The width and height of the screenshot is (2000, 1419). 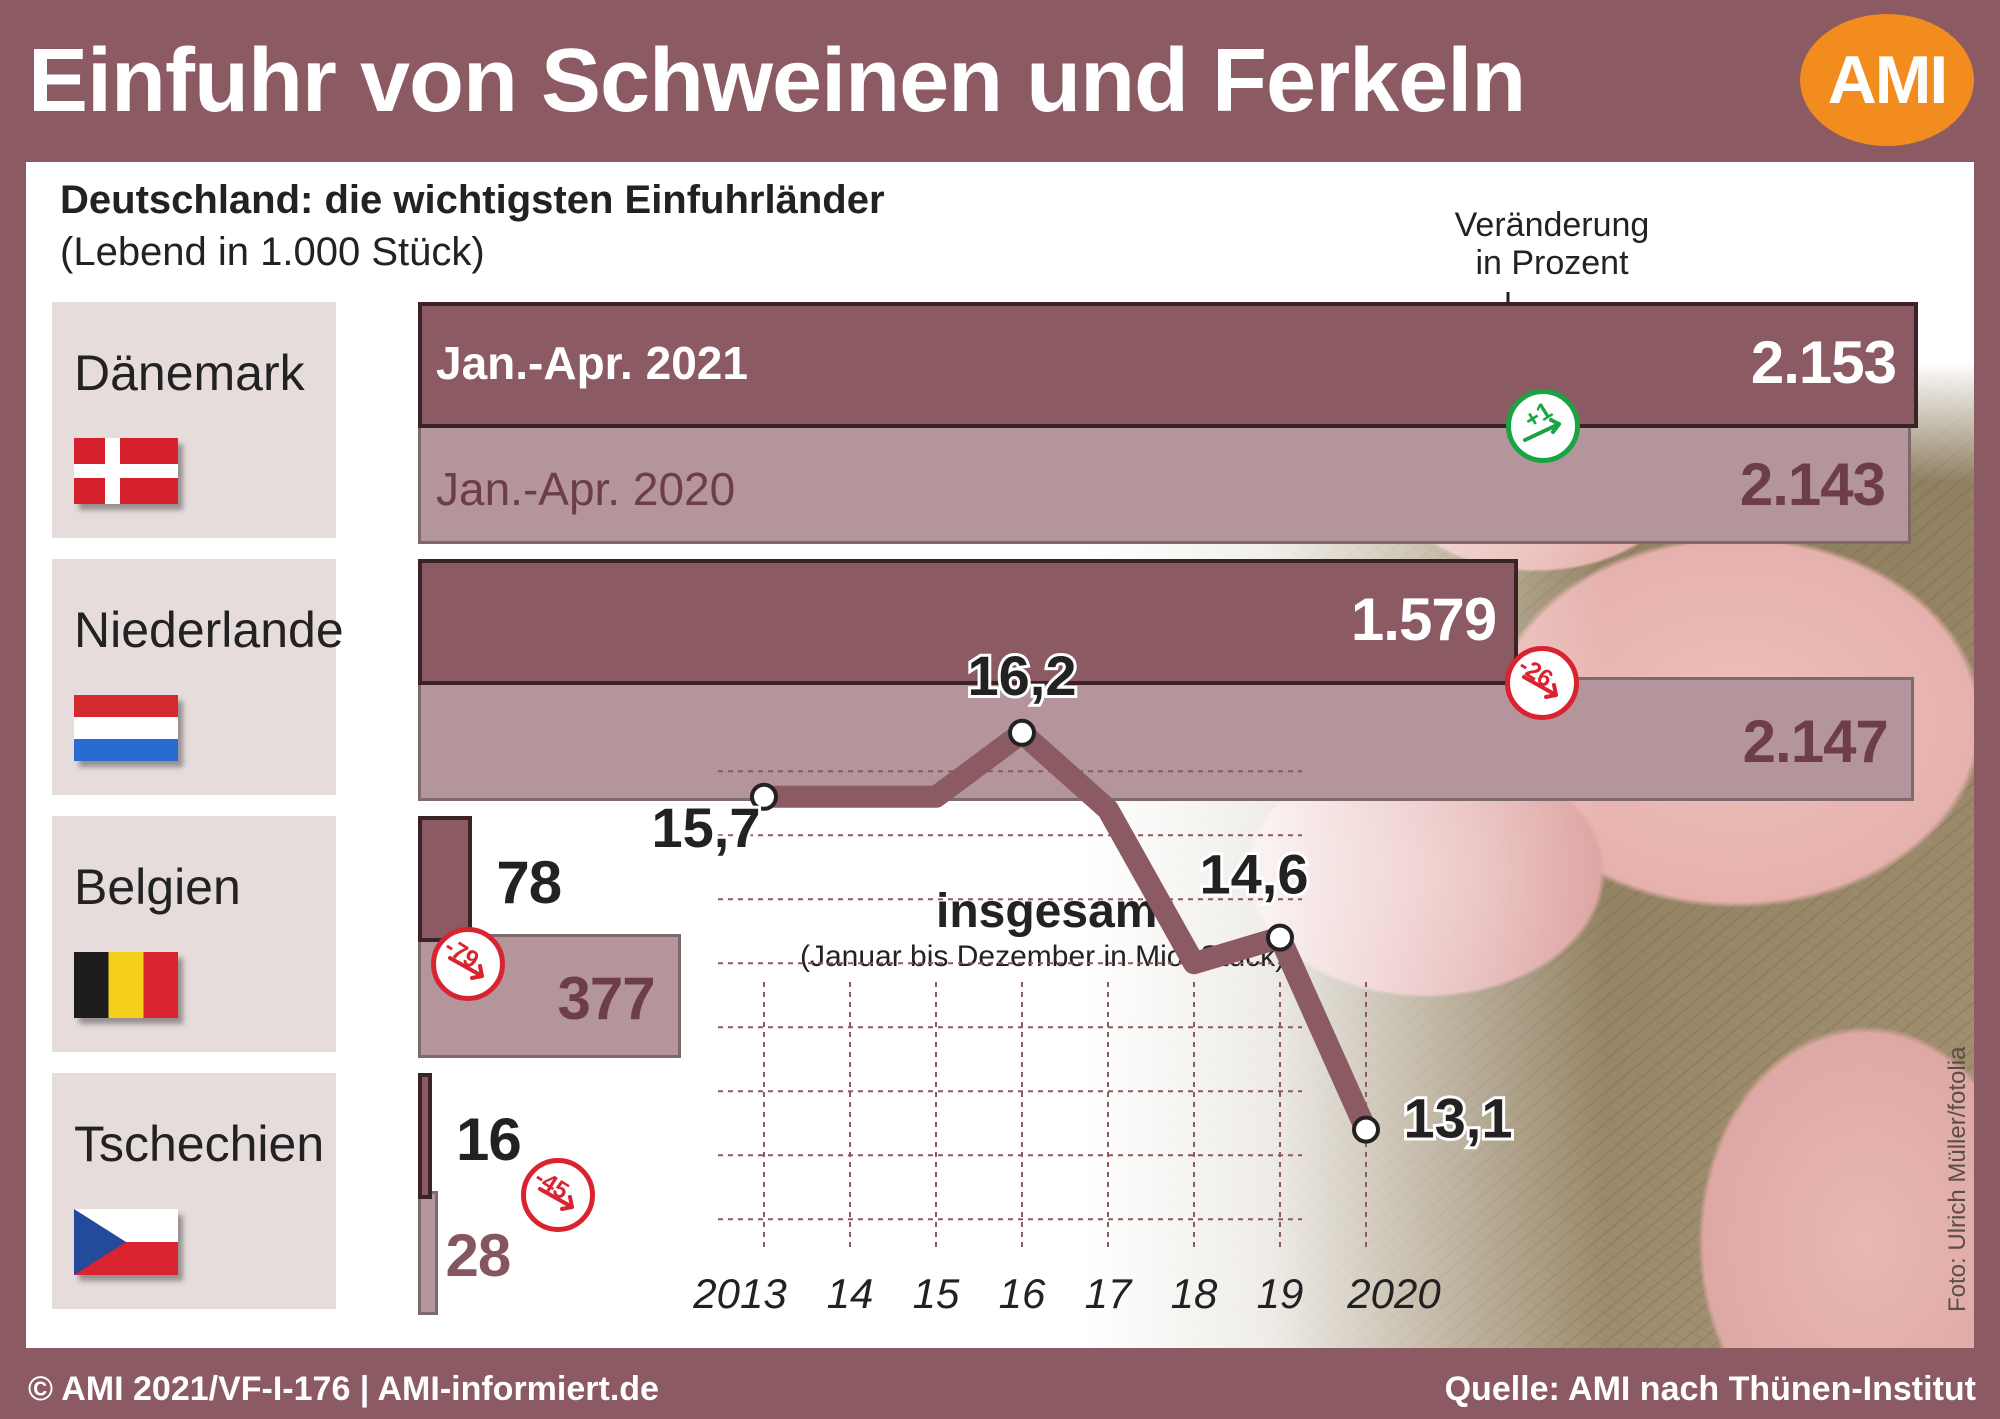 I want to click on data-label-2019: 14,6, so click(x=1254, y=874).